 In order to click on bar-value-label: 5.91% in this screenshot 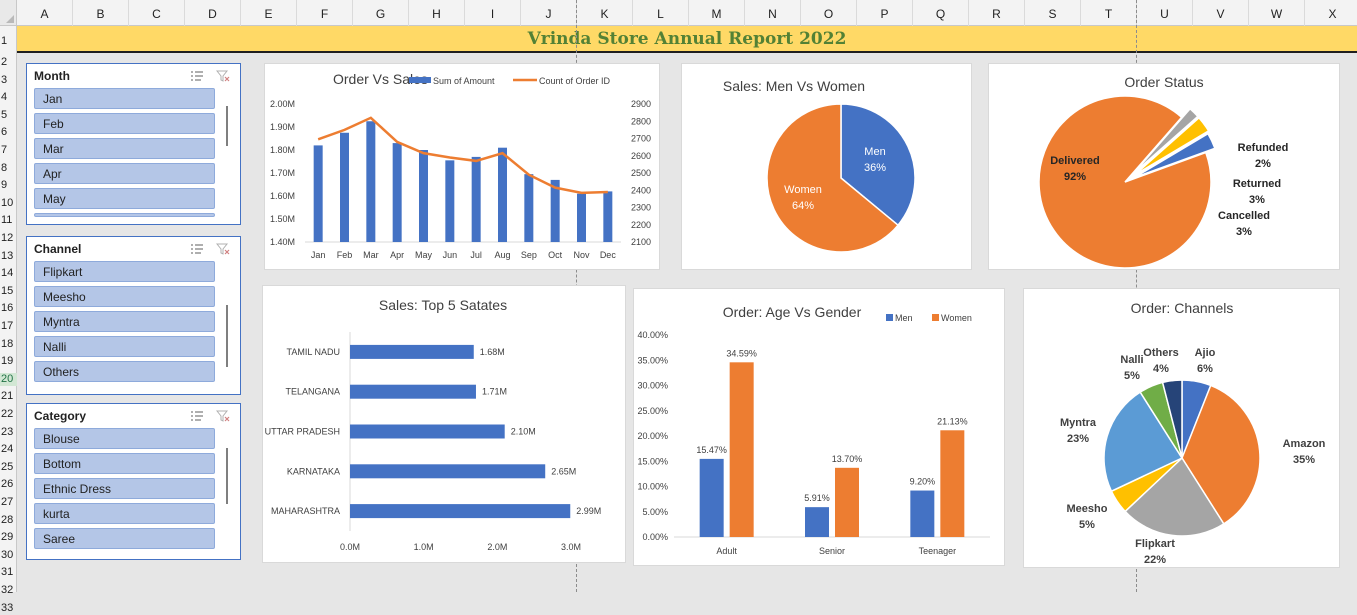, I will do `click(817, 498)`.